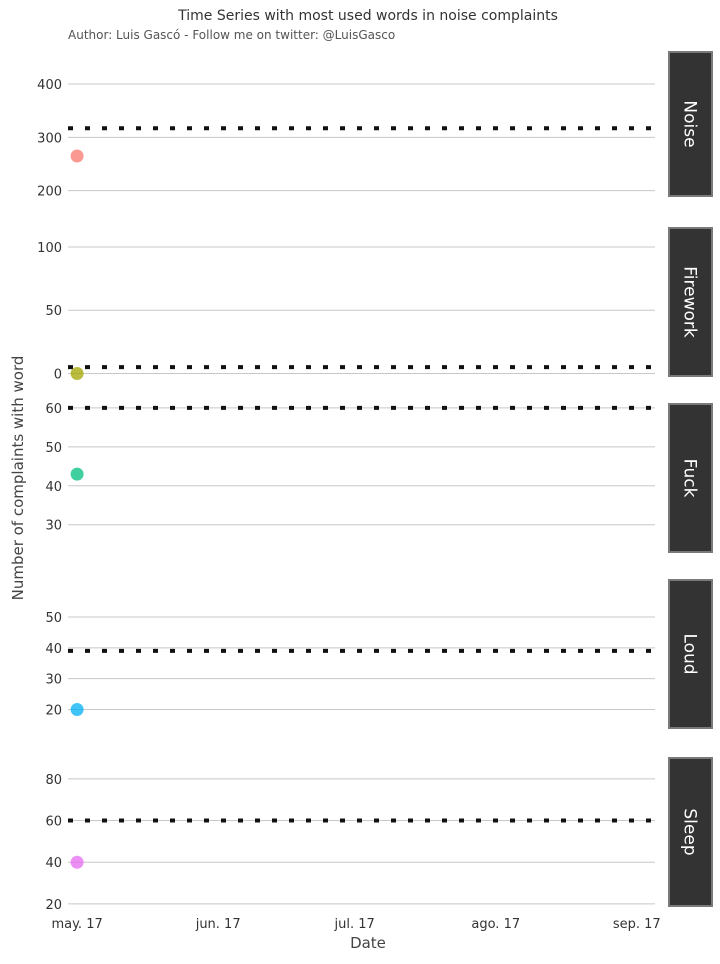 The height and width of the screenshot is (964, 720). Describe the element at coordinates (218, 924) in the screenshot. I see `x-tick-label: jun. 17` at that location.